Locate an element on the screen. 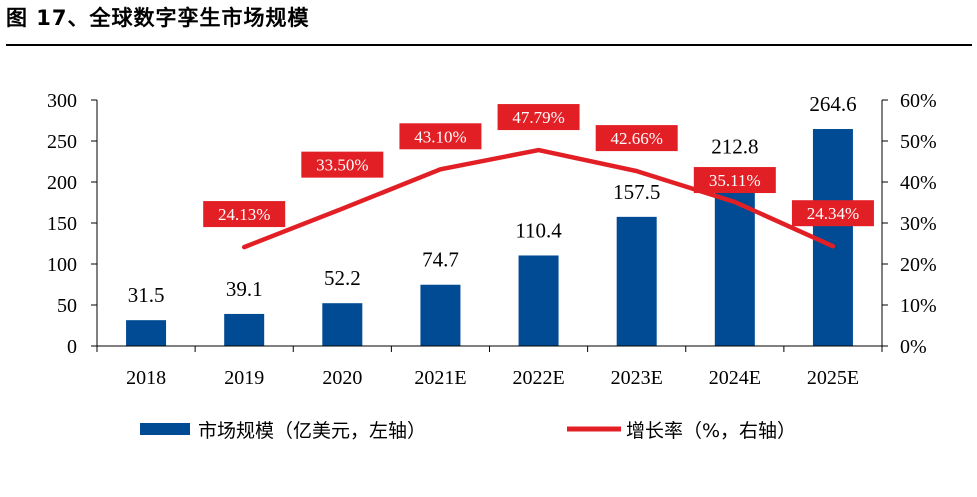 This screenshot has width=977, height=497. bar-2025E is located at coordinates (832, 237).